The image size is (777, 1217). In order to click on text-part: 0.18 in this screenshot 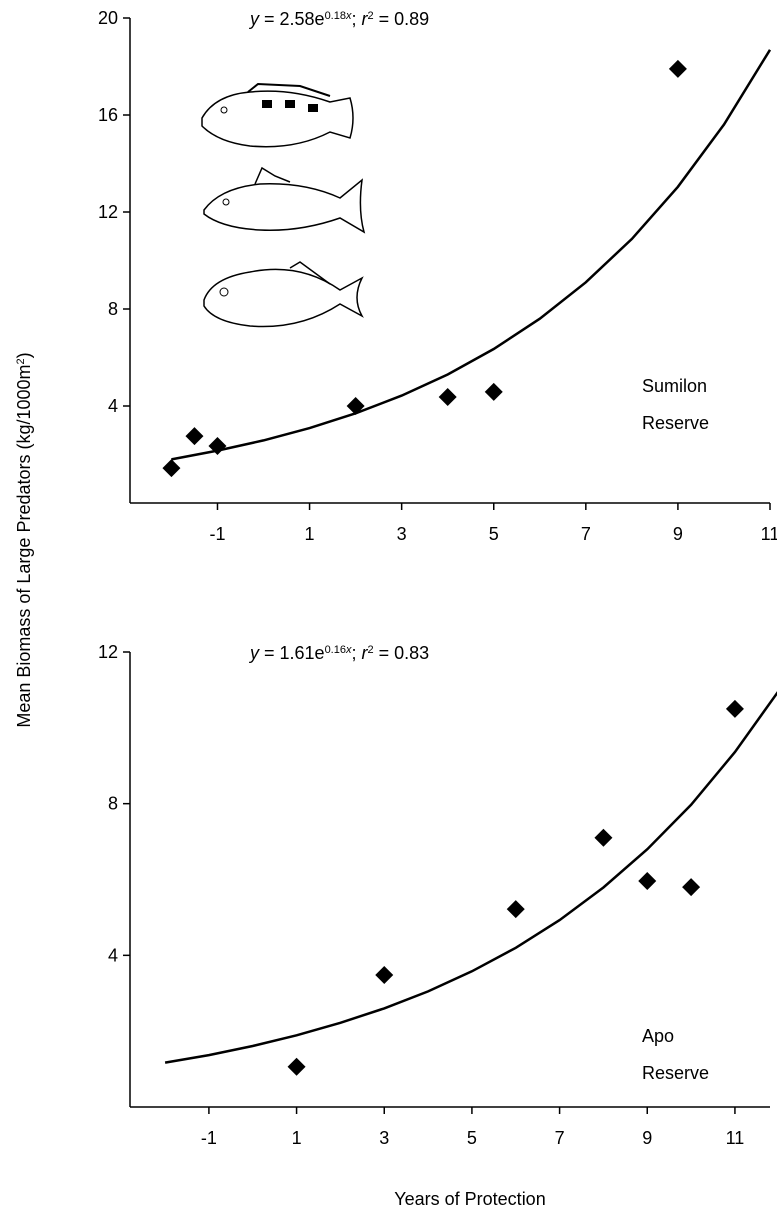, I will do `click(335, 16)`.